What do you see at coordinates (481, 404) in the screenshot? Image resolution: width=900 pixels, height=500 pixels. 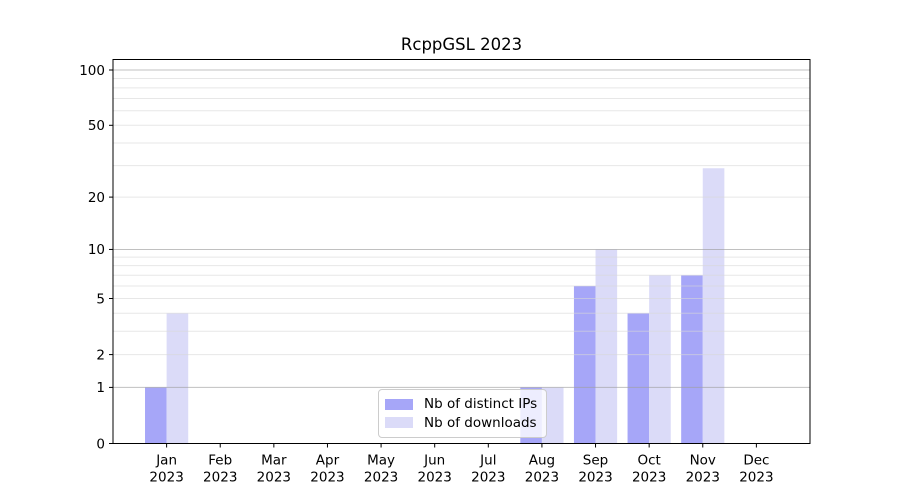 I see `legend-label-distinct-ips: Nb of distinct IPs` at bounding box center [481, 404].